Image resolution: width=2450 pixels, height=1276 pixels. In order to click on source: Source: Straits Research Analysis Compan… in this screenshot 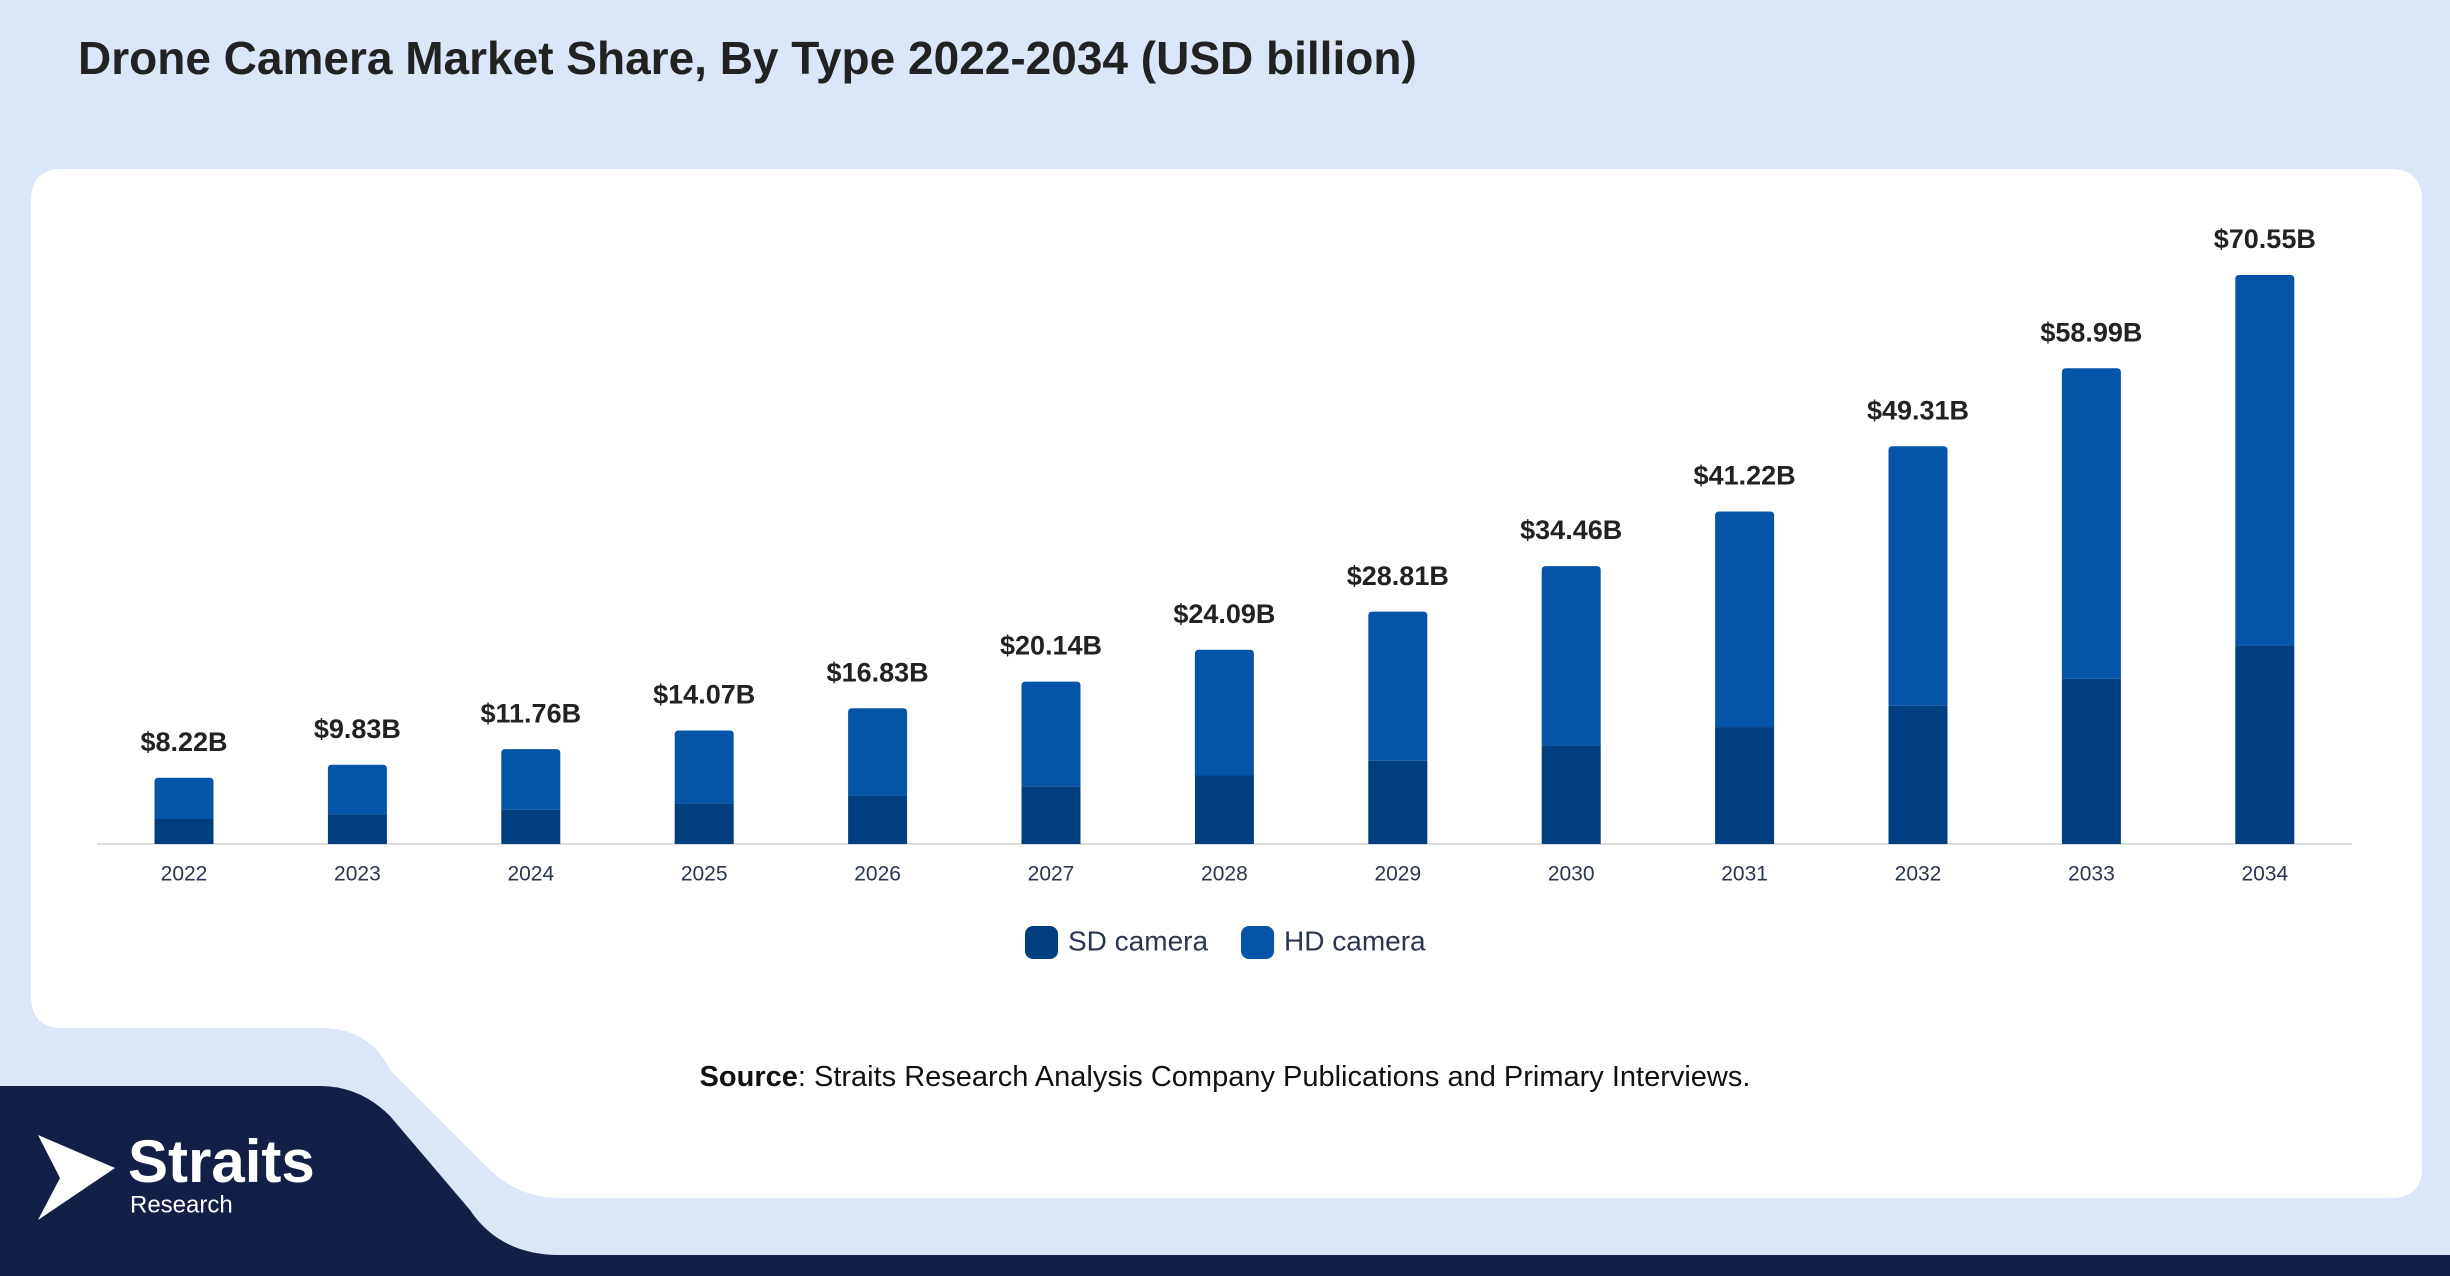, I will do `click(1225, 1077)`.